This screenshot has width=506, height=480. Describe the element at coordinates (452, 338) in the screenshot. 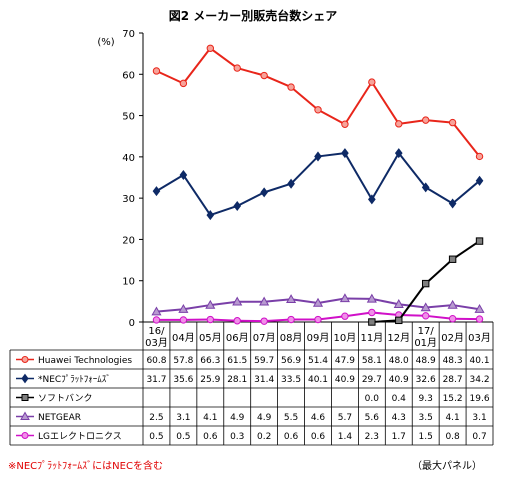

I see `x-tick-label: 02月` at that location.